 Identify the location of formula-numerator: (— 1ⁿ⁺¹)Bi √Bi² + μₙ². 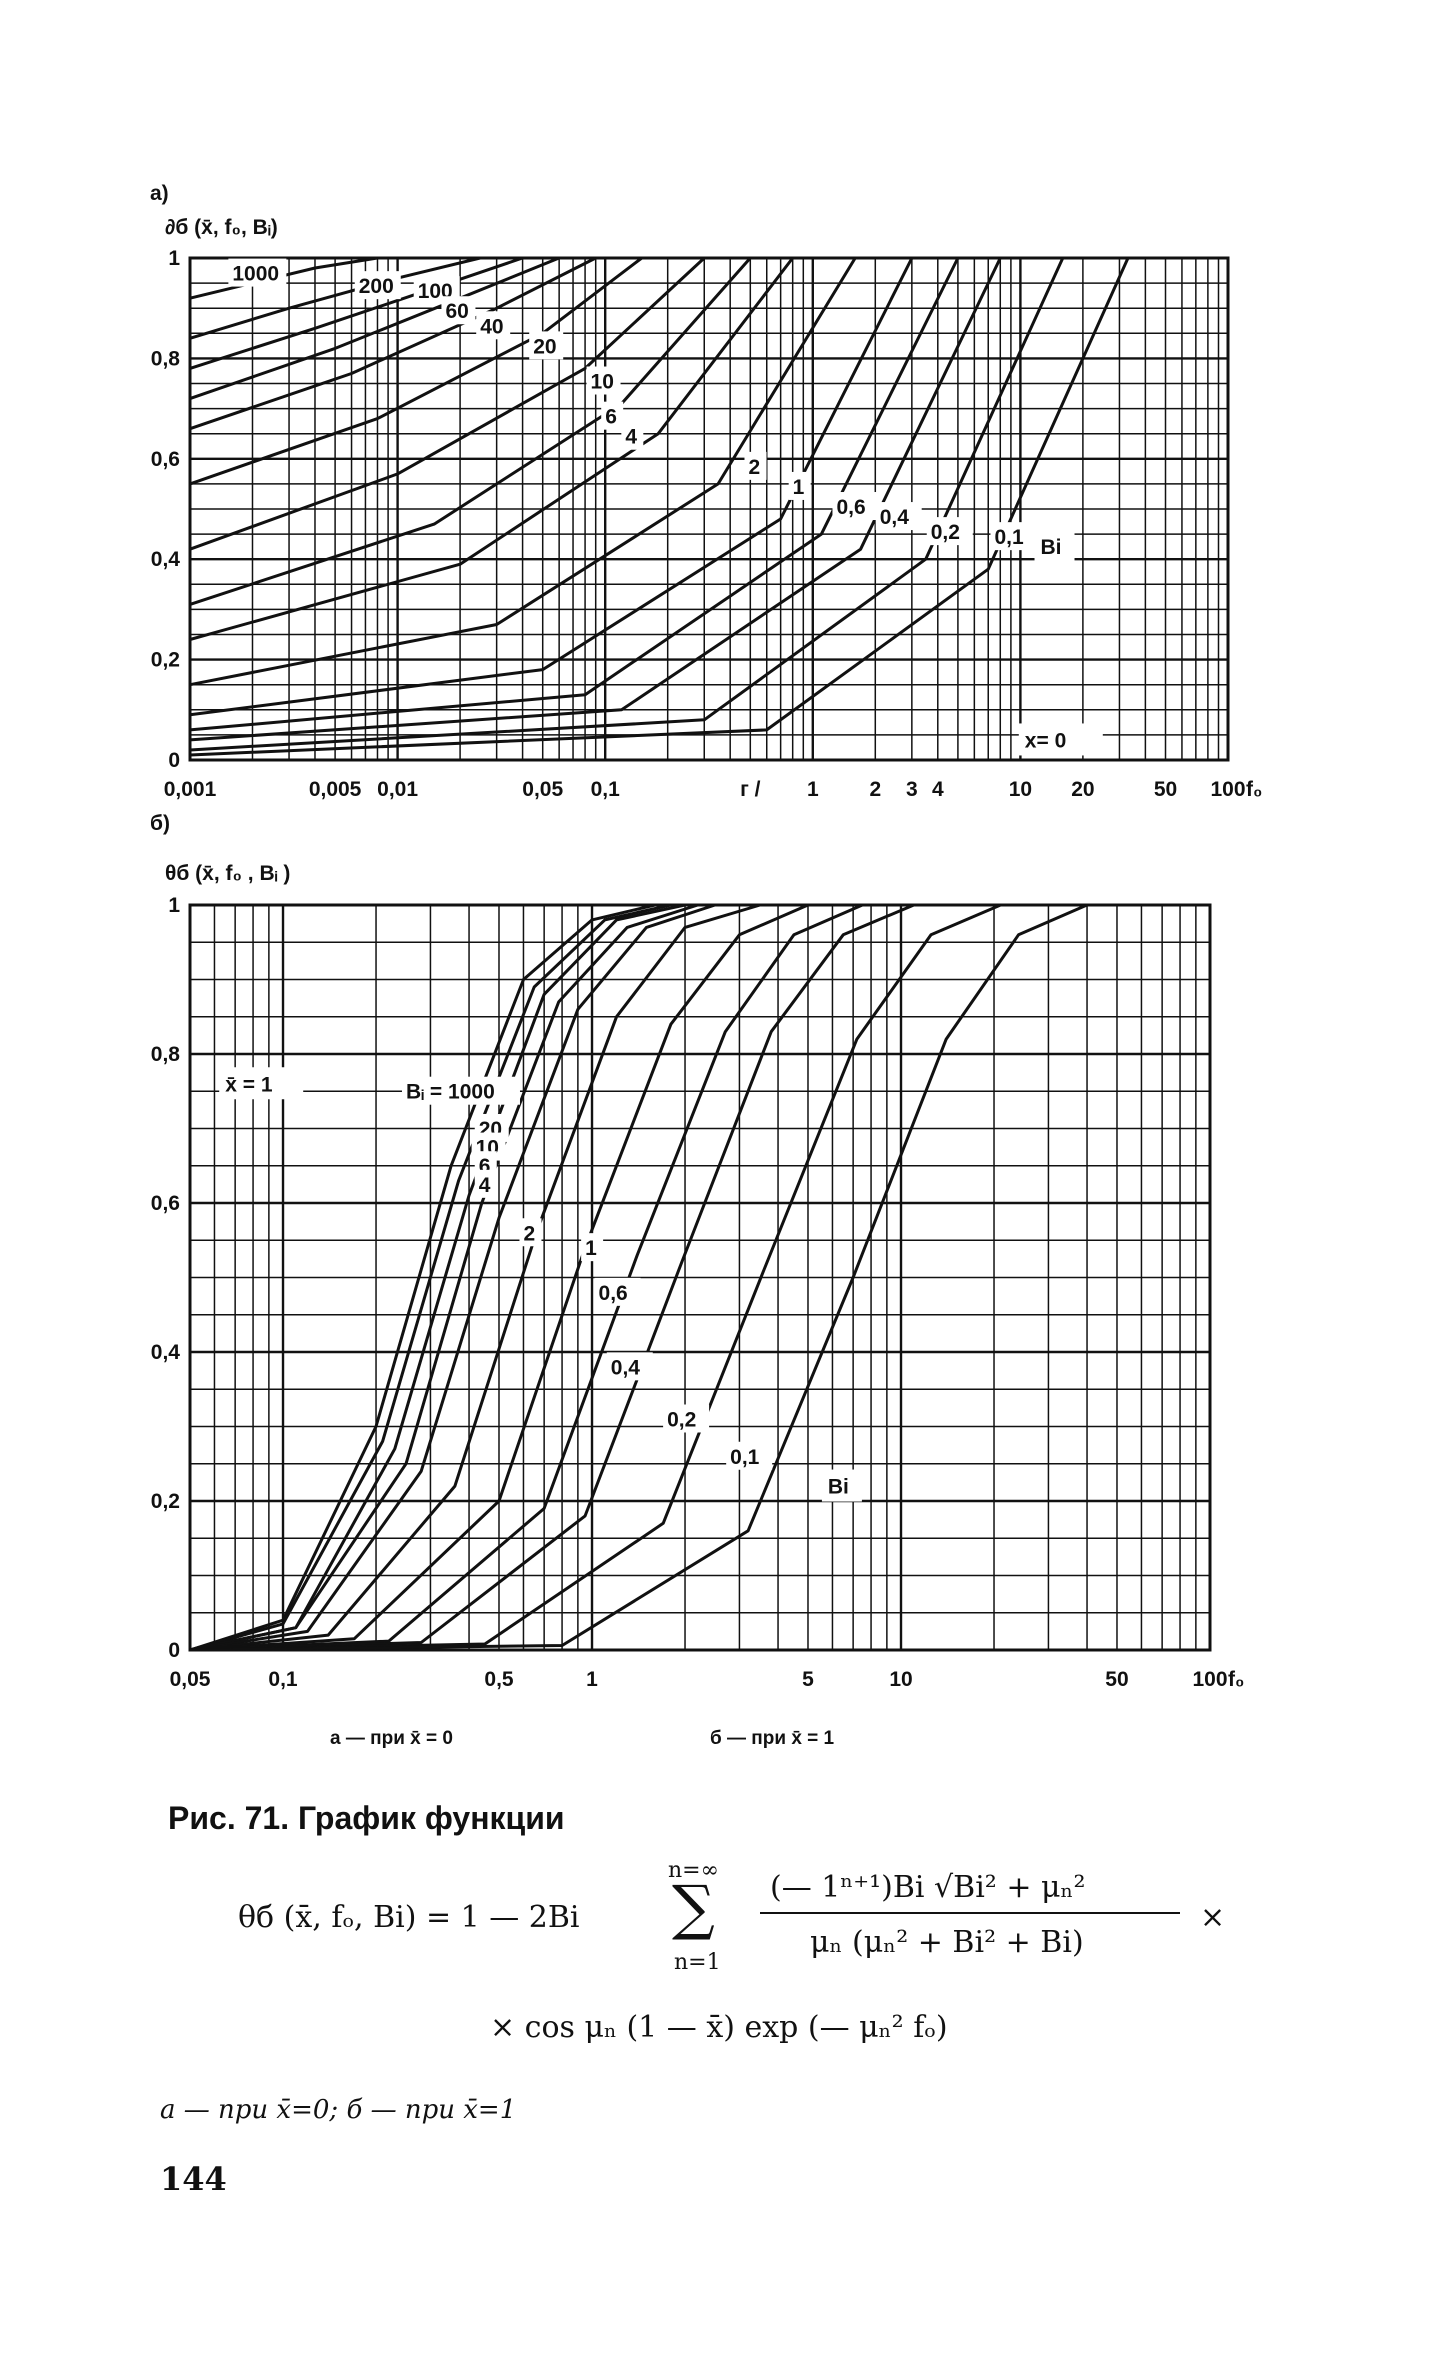
(928, 1887).